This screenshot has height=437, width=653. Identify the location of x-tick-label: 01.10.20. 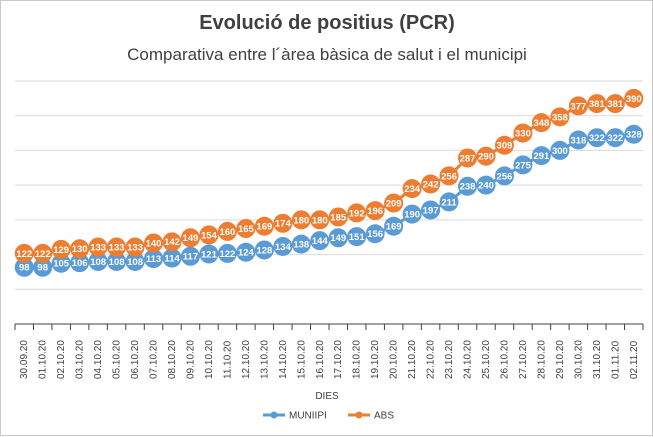
(43, 359).